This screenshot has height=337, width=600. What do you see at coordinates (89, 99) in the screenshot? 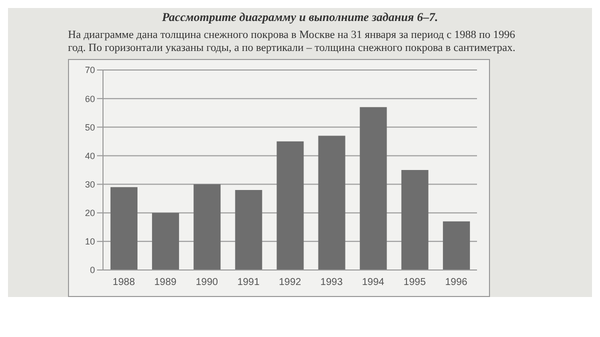
I see `y-tick-label: 60` at bounding box center [89, 99].